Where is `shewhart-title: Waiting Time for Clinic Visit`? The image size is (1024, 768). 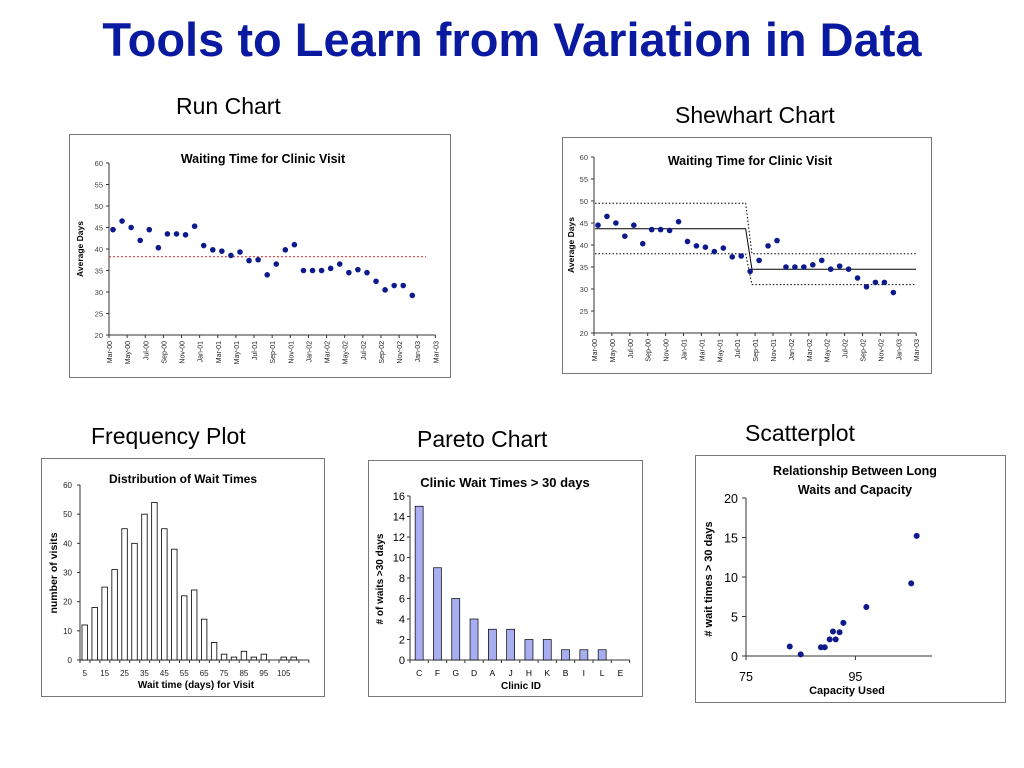 shewhart-title: Waiting Time for Clinic Visit is located at coordinates (750, 161).